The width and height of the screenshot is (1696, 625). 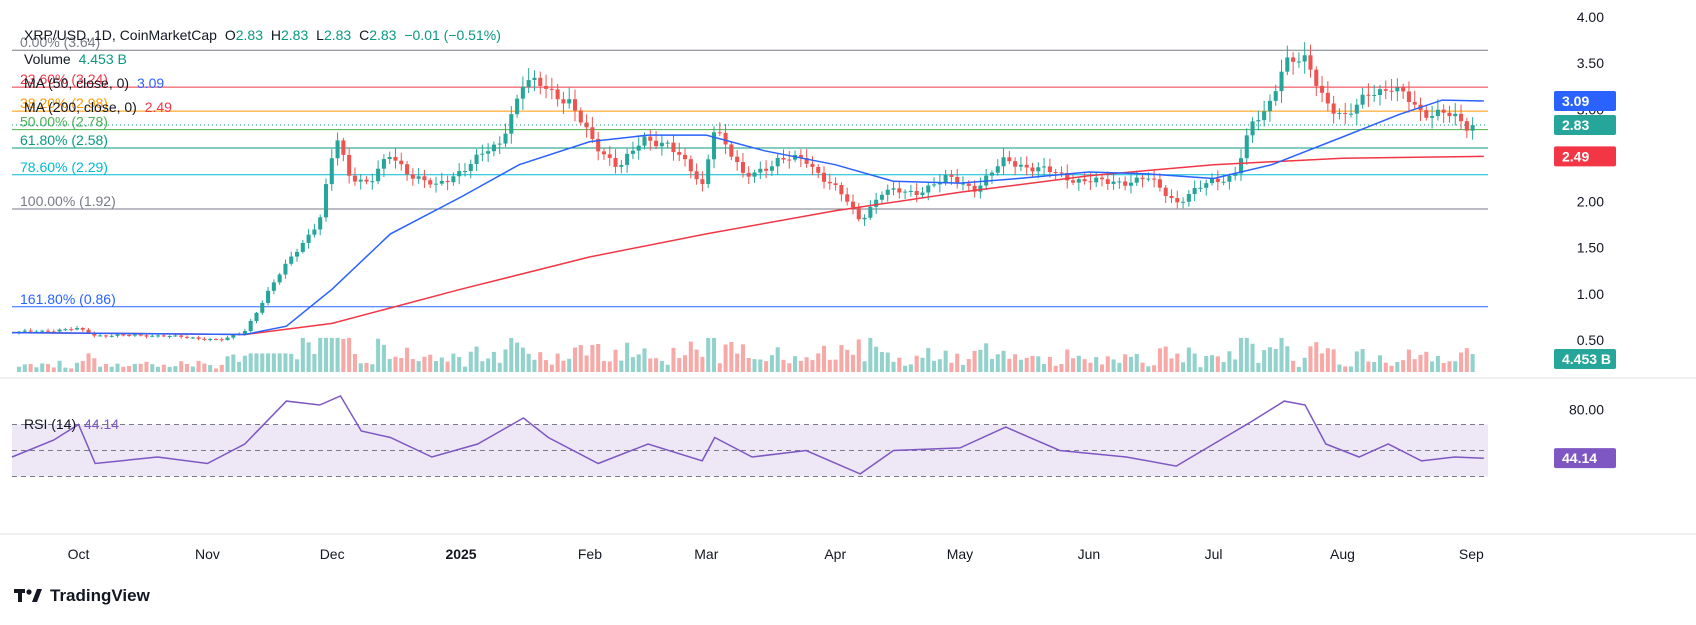 I want to click on time-axis-label: May, so click(x=960, y=554).